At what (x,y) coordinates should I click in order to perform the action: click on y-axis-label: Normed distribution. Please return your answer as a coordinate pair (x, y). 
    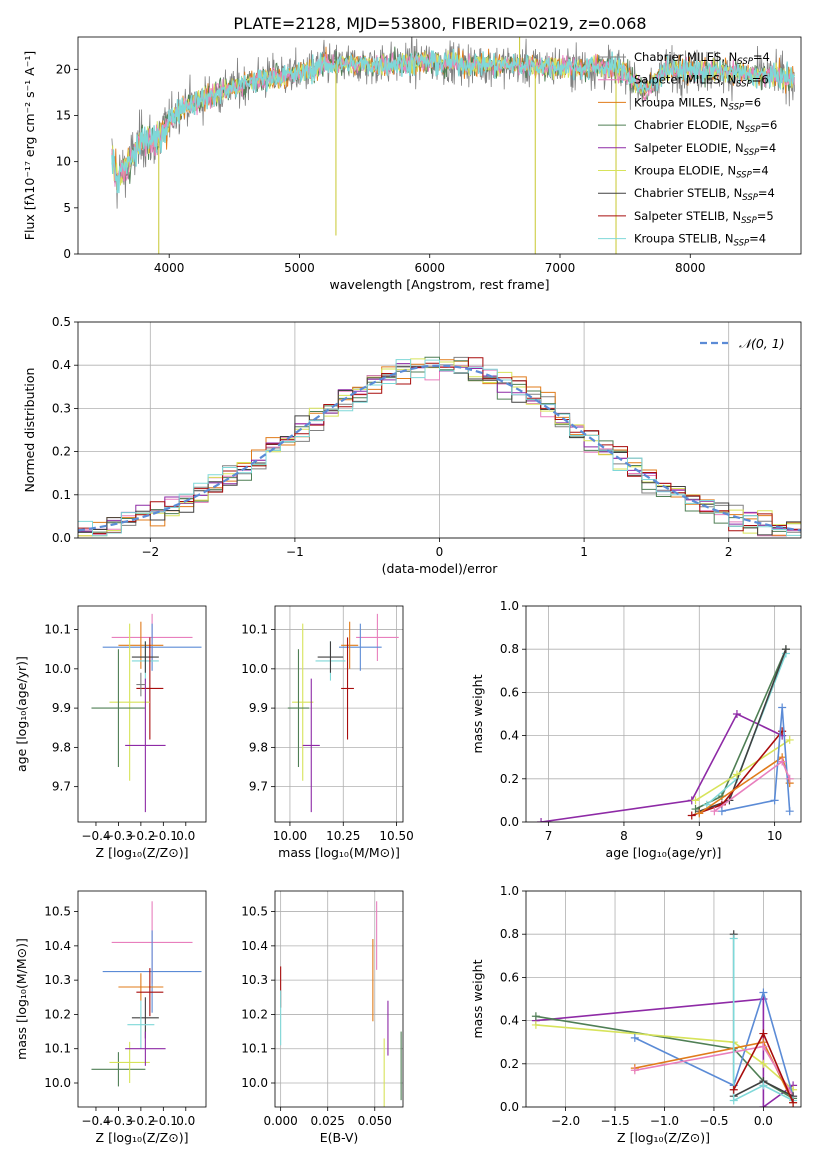
    Looking at the image, I should click on (29, 430).